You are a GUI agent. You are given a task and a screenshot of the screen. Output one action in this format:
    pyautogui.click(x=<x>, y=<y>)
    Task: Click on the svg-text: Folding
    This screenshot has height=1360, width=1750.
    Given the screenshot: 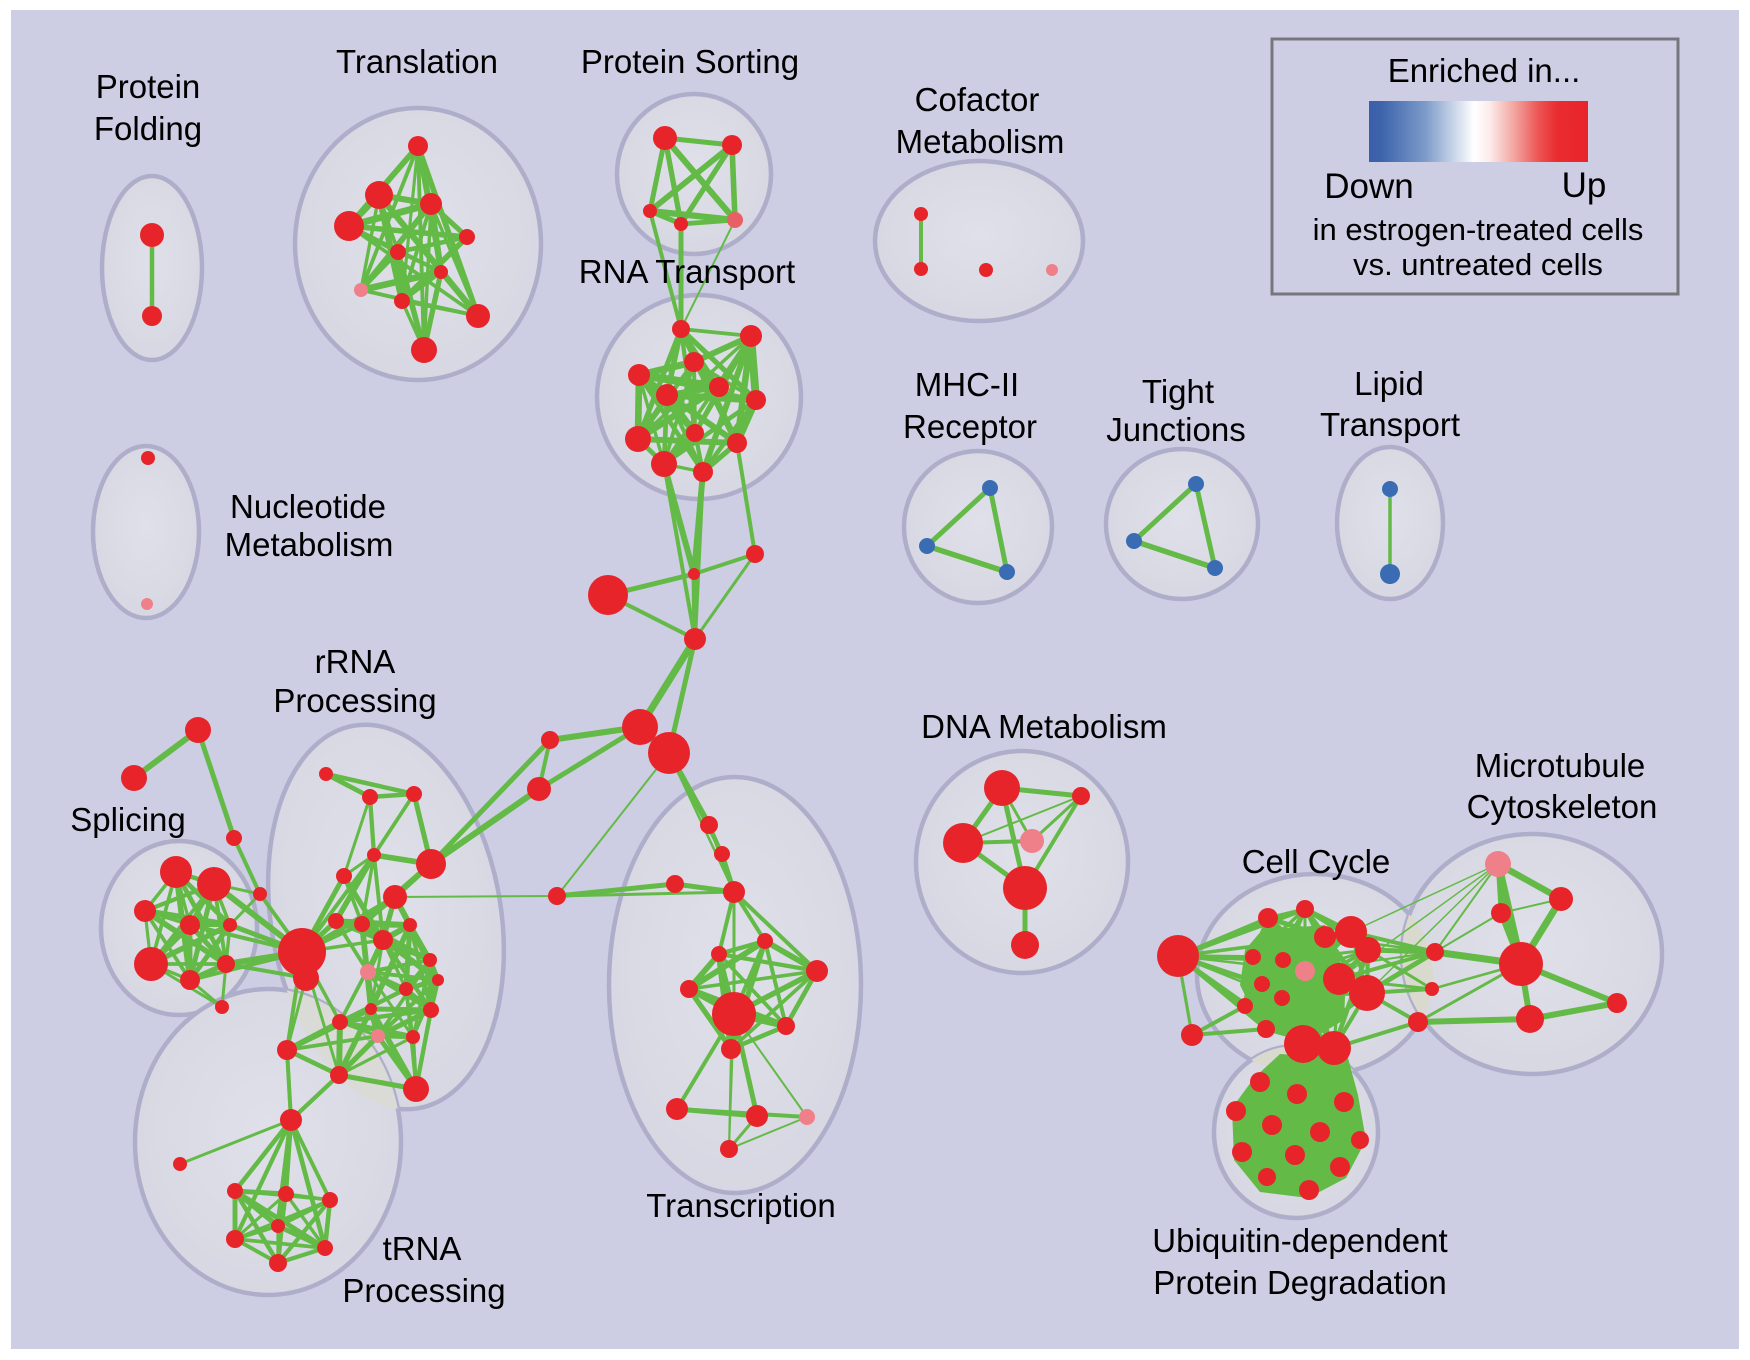 What is the action you would take?
    pyautogui.click(x=148, y=128)
    